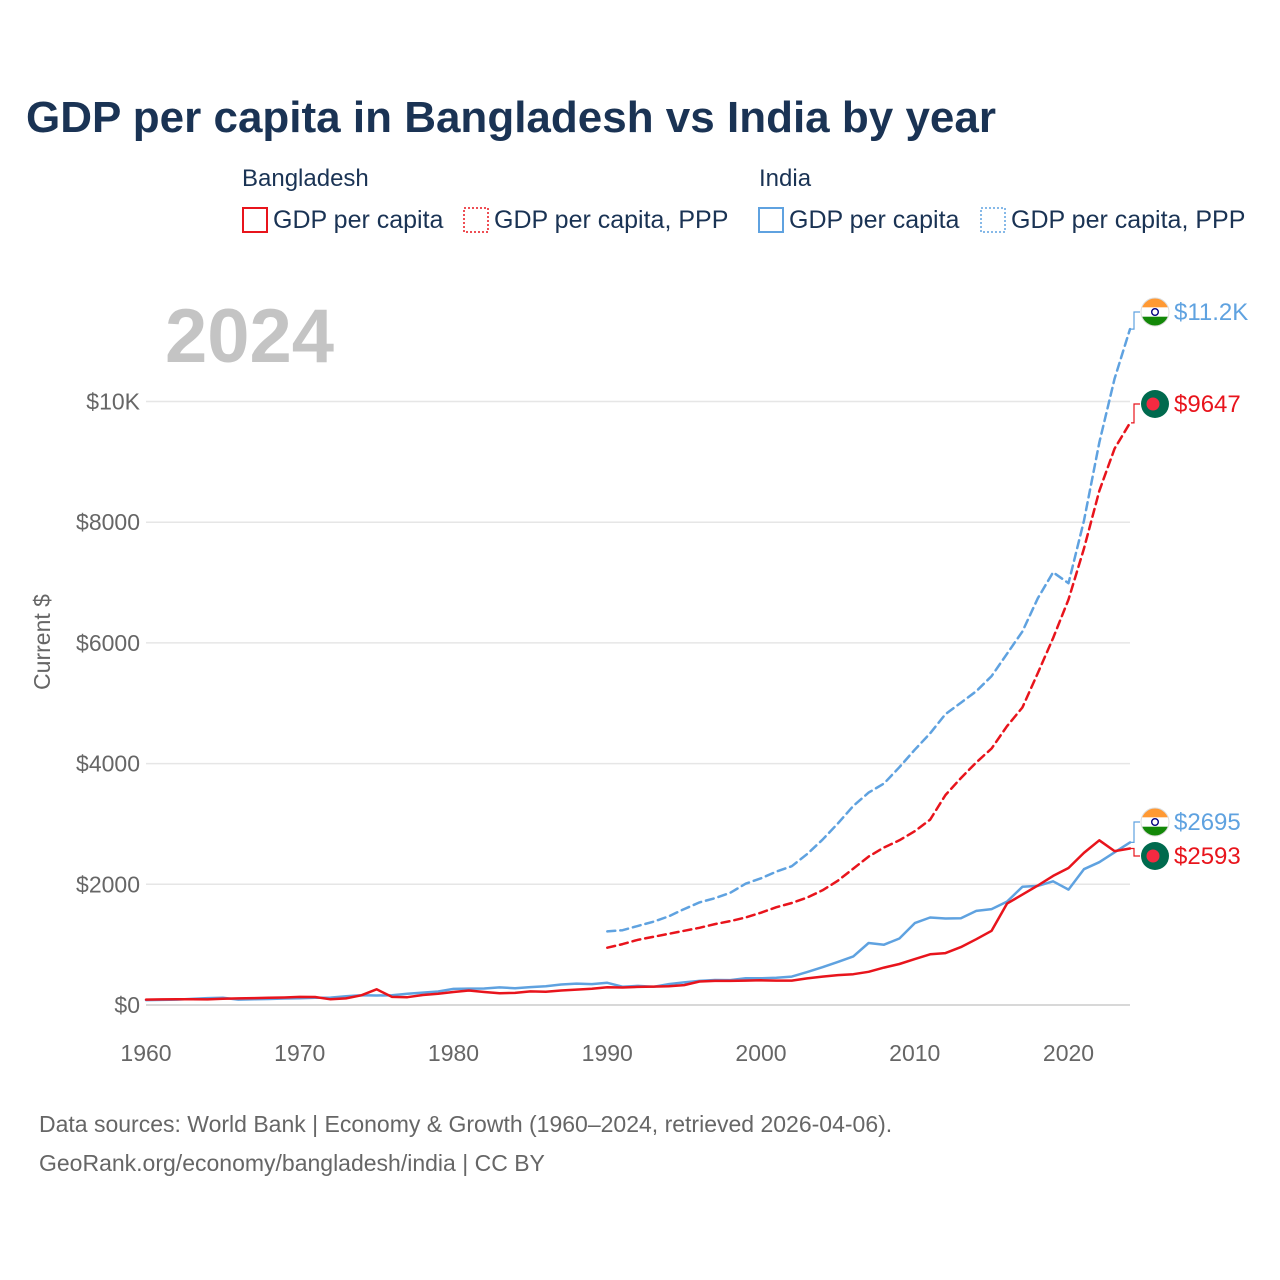  I want to click on x-tick-label: 1990, so click(607, 1053).